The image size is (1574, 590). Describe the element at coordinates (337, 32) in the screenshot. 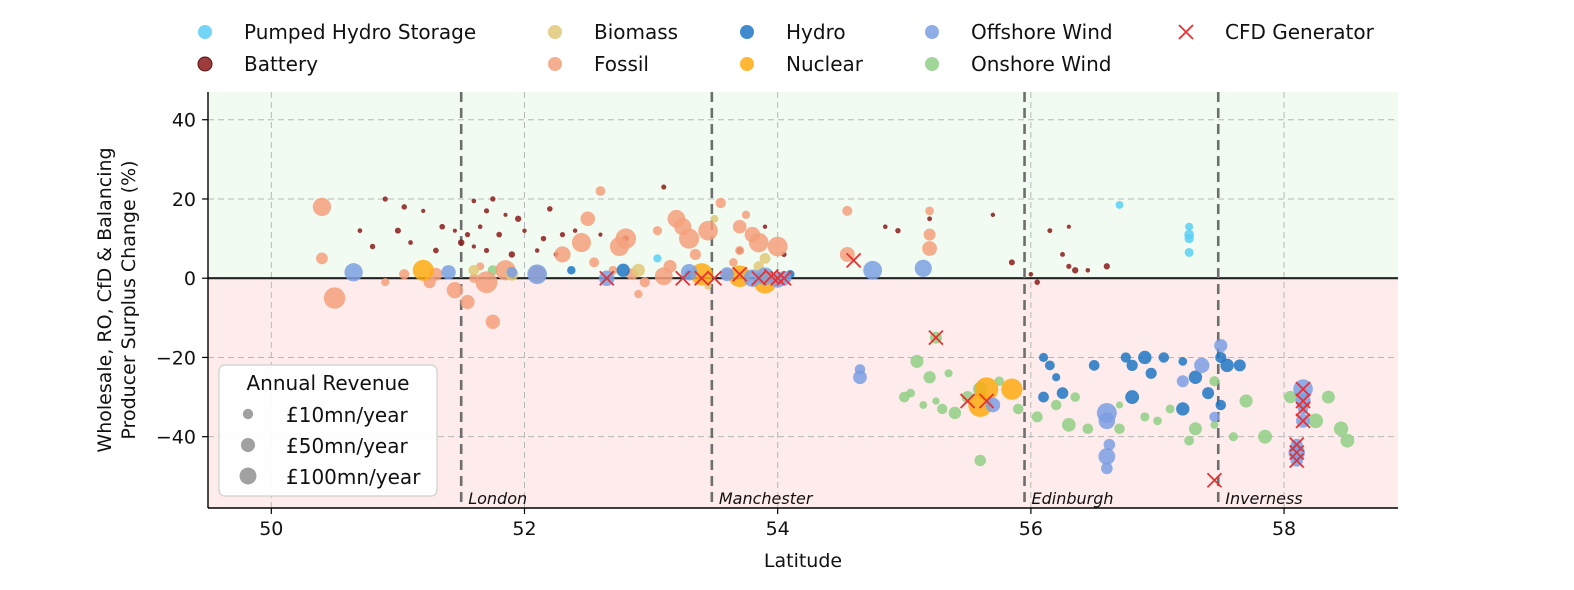

I see `legend-entry: Pumped Hydro Storage` at that location.